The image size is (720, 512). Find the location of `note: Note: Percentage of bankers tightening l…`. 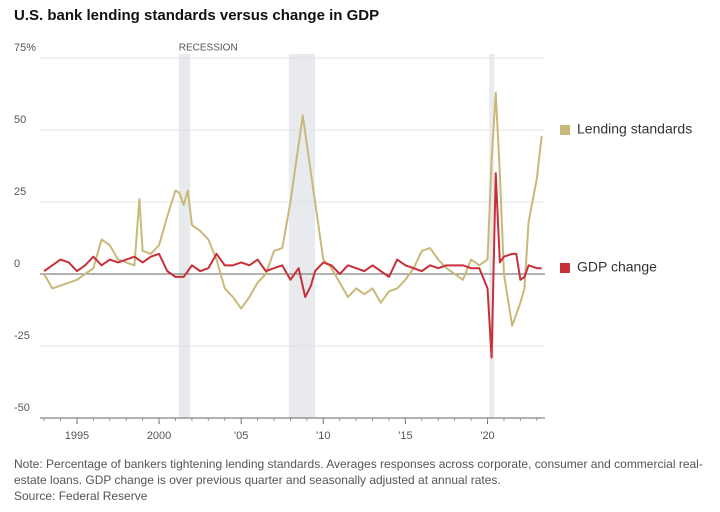

note: Note: Percentage of bankers tightening l… is located at coordinates (358, 472).